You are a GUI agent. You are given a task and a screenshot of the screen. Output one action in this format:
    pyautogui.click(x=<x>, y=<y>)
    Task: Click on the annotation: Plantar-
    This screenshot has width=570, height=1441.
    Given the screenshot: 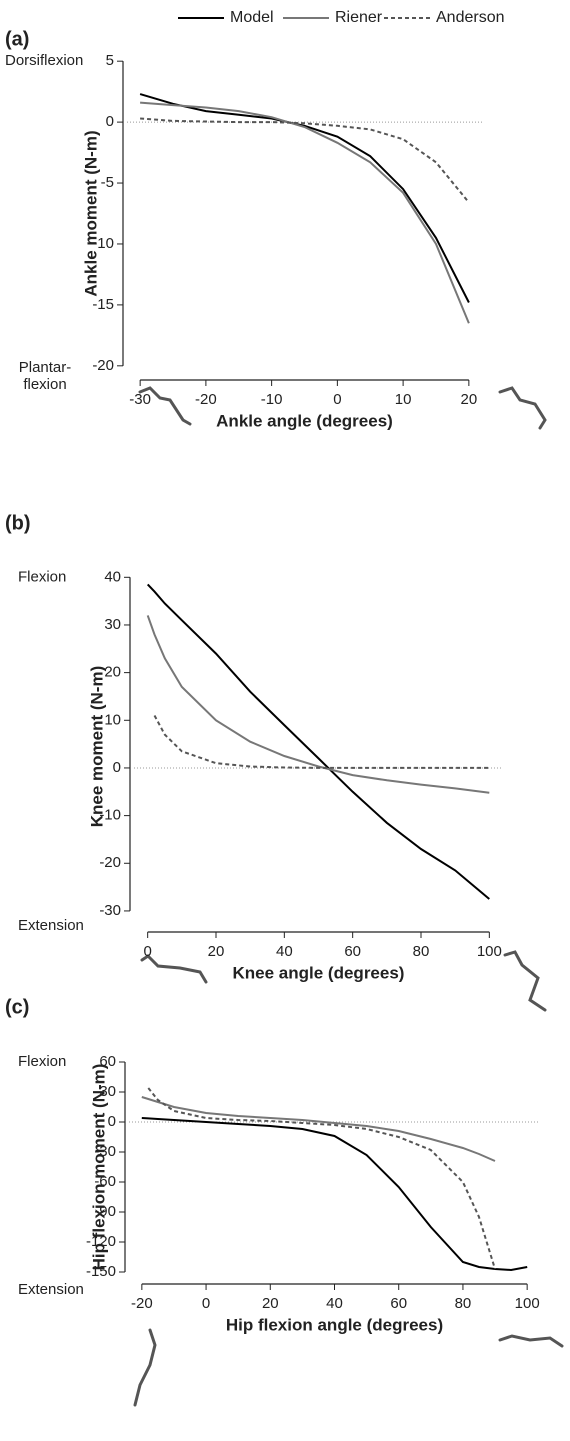 What is the action you would take?
    pyautogui.click(x=45, y=367)
    